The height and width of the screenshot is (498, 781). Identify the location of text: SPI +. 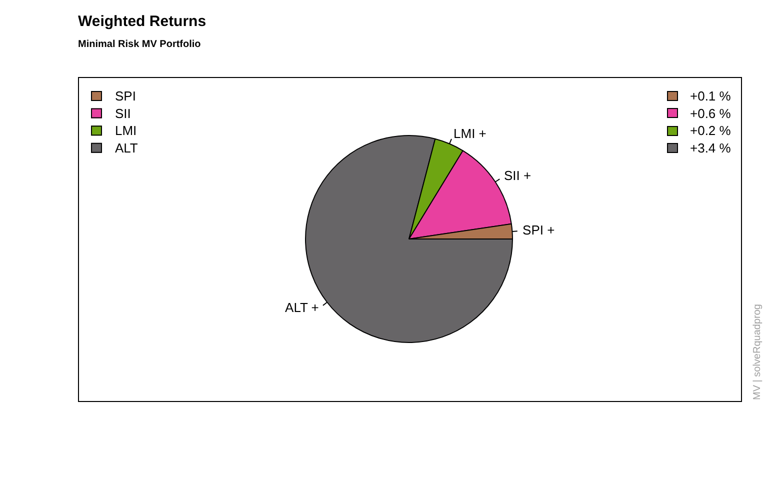
(538, 230).